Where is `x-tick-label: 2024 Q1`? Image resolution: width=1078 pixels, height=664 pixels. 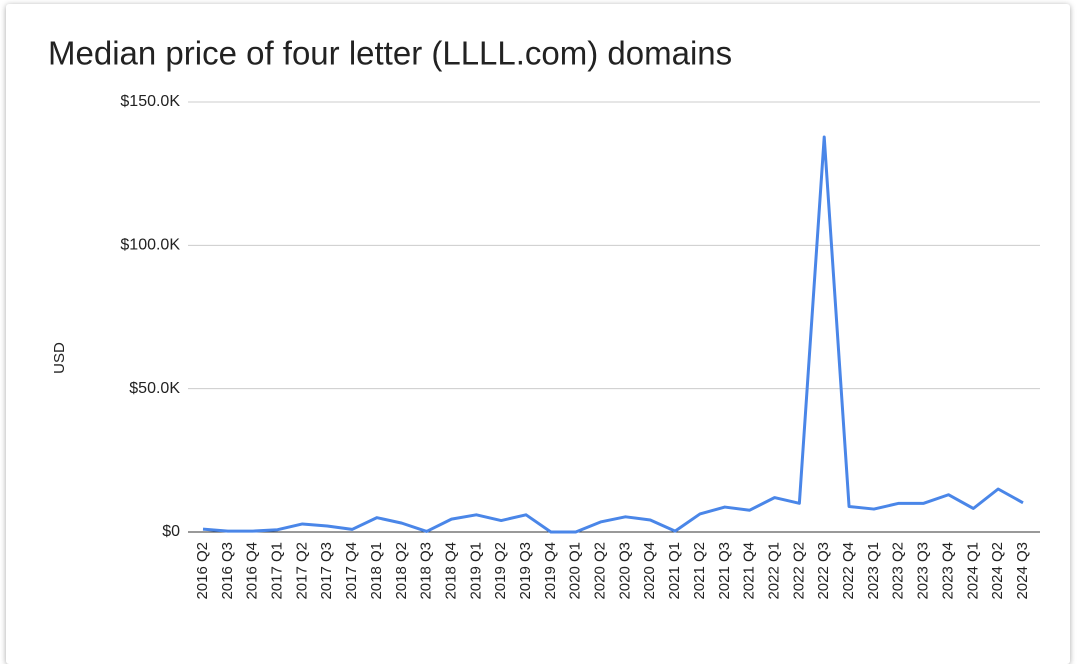 x-tick-label: 2024 Q1 is located at coordinates (972, 571).